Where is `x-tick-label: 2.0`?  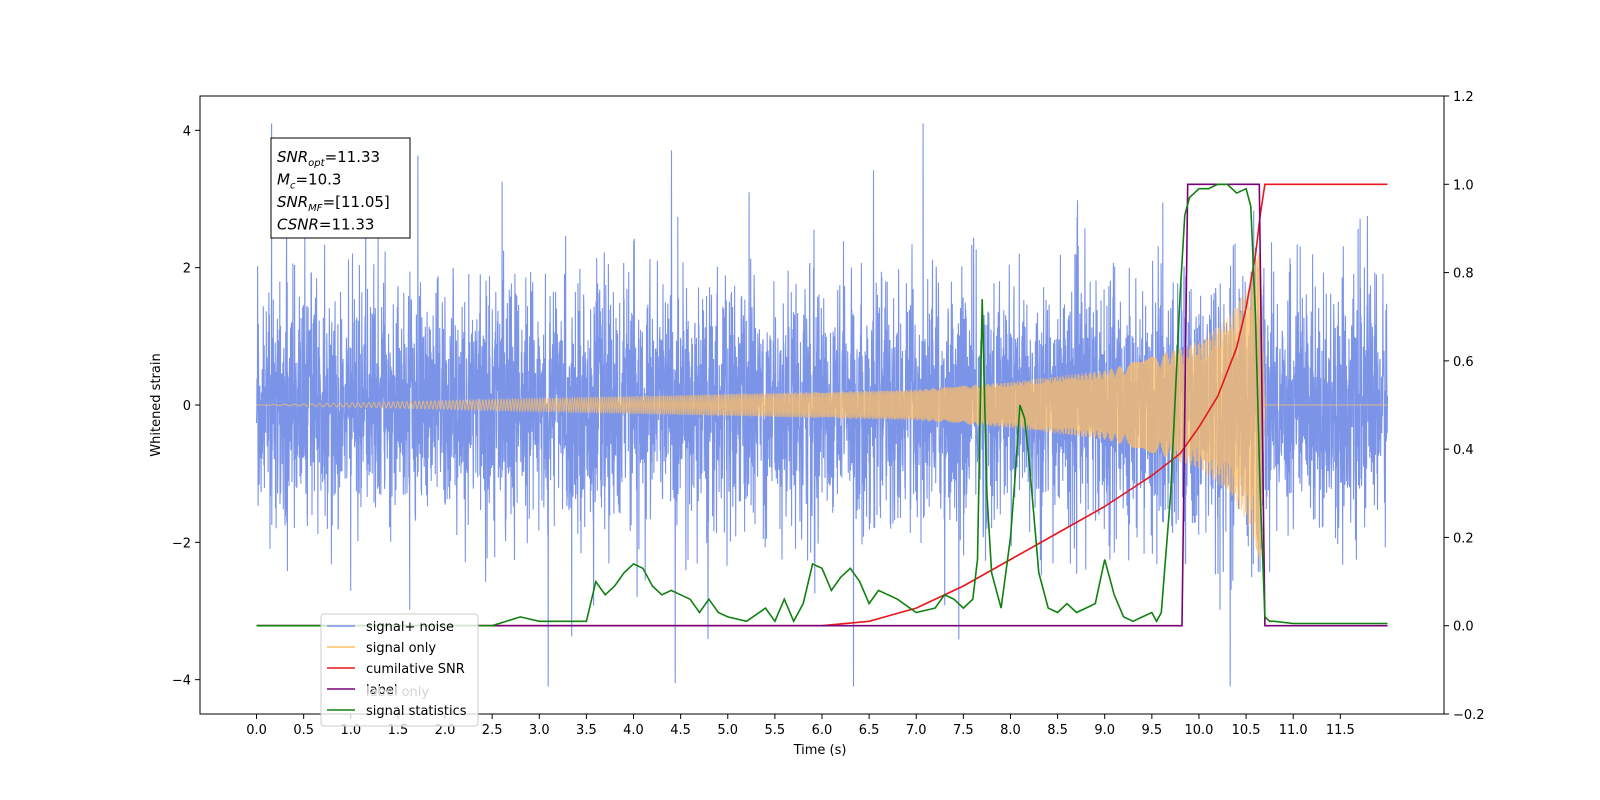
x-tick-label: 2.0 is located at coordinates (445, 730).